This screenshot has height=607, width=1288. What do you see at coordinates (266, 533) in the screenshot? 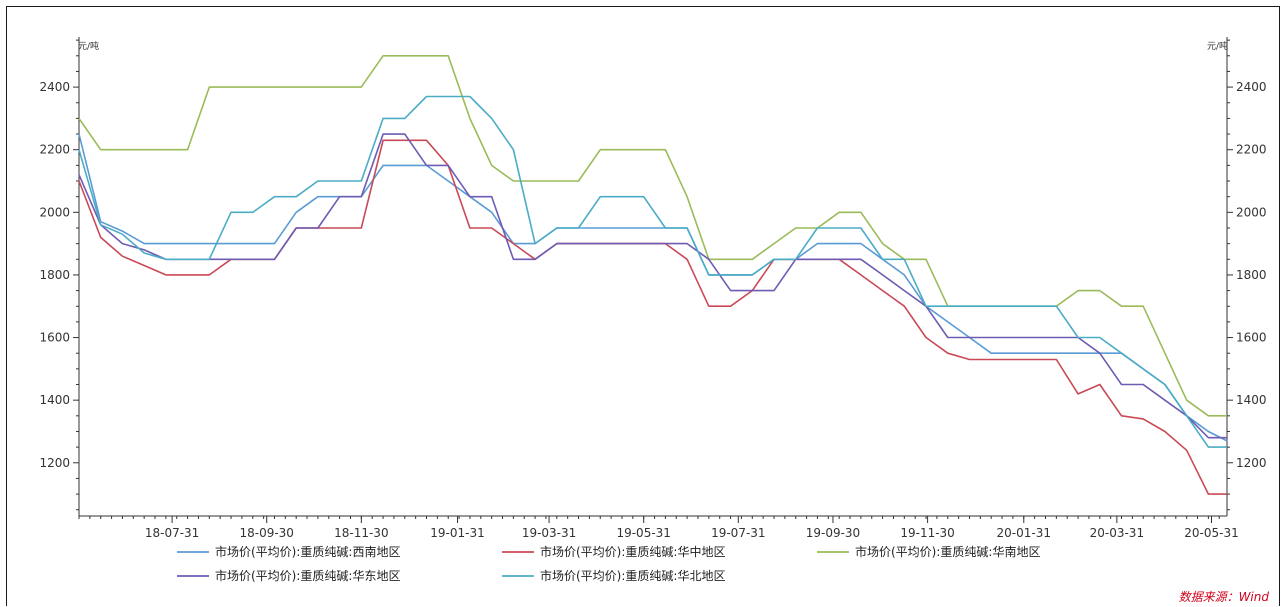
I see `x-tick-label: 18-09-30` at bounding box center [266, 533].